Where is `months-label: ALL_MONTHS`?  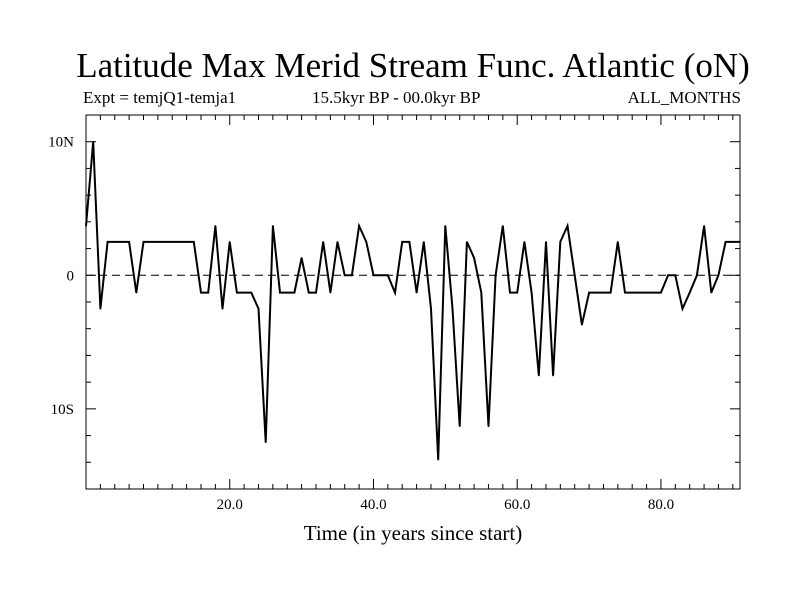 months-label: ALL_MONTHS is located at coordinates (684, 97).